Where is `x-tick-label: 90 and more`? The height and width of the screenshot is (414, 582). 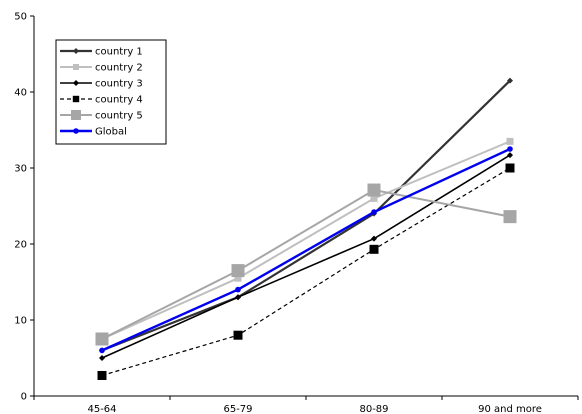 x-tick-label: 90 and more is located at coordinates (510, 409).